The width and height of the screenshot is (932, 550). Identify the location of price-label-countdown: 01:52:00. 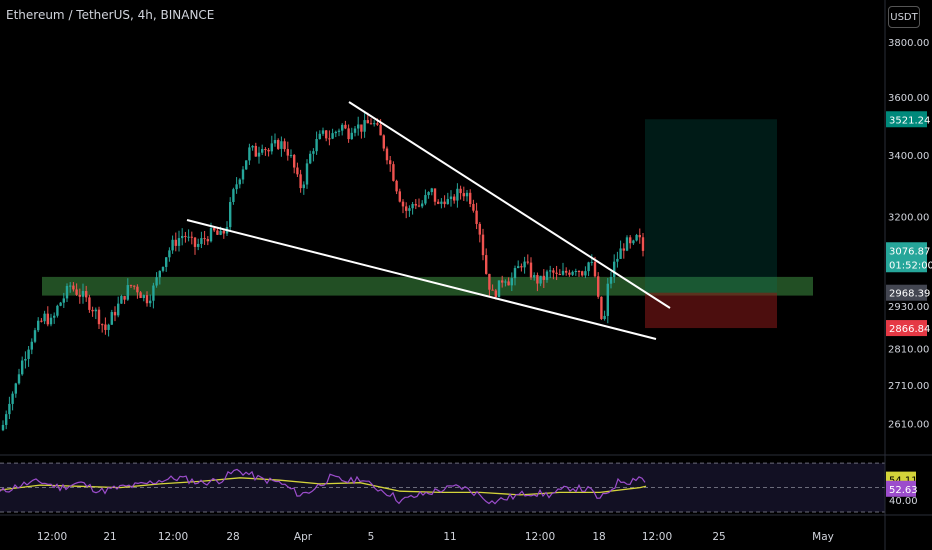
(909, 264).